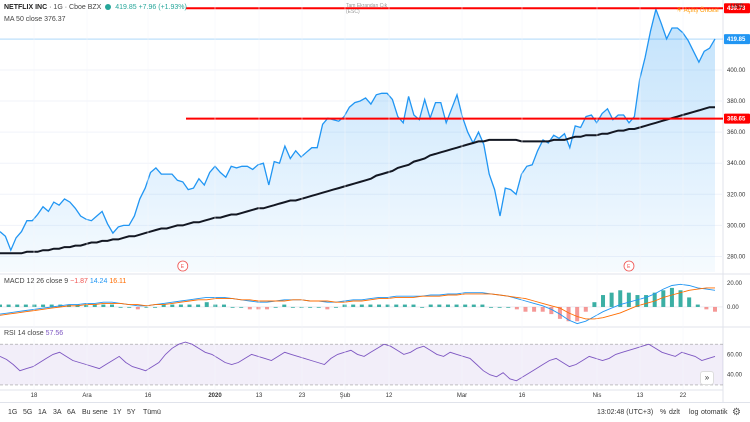  I want to click on time-tick-label: 16, so click(148, 396).